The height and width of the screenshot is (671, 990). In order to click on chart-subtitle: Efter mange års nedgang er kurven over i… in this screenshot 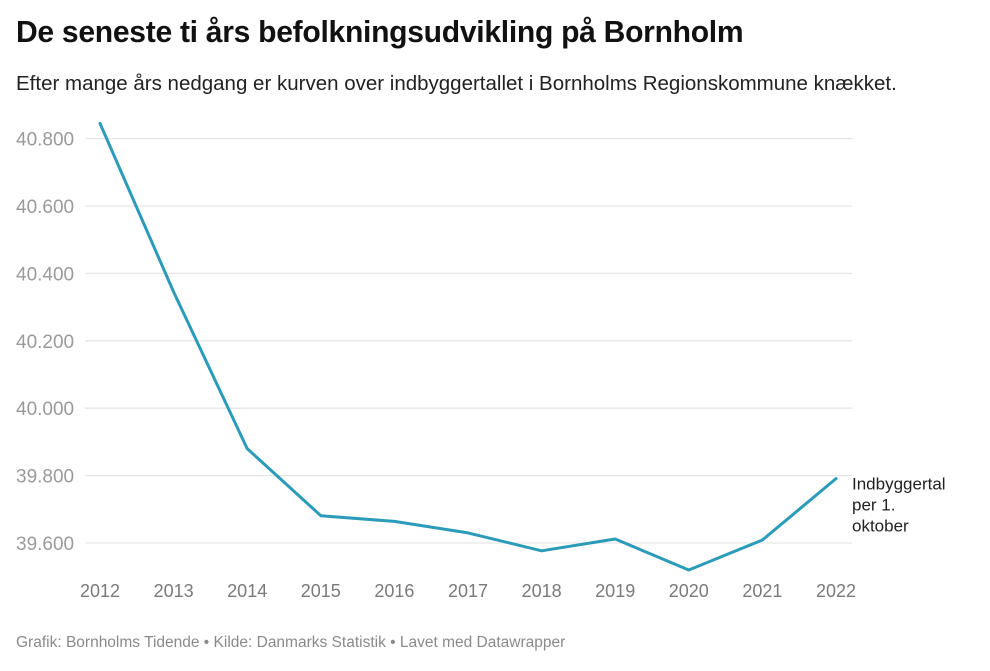, I will do `click(456, 83)`.